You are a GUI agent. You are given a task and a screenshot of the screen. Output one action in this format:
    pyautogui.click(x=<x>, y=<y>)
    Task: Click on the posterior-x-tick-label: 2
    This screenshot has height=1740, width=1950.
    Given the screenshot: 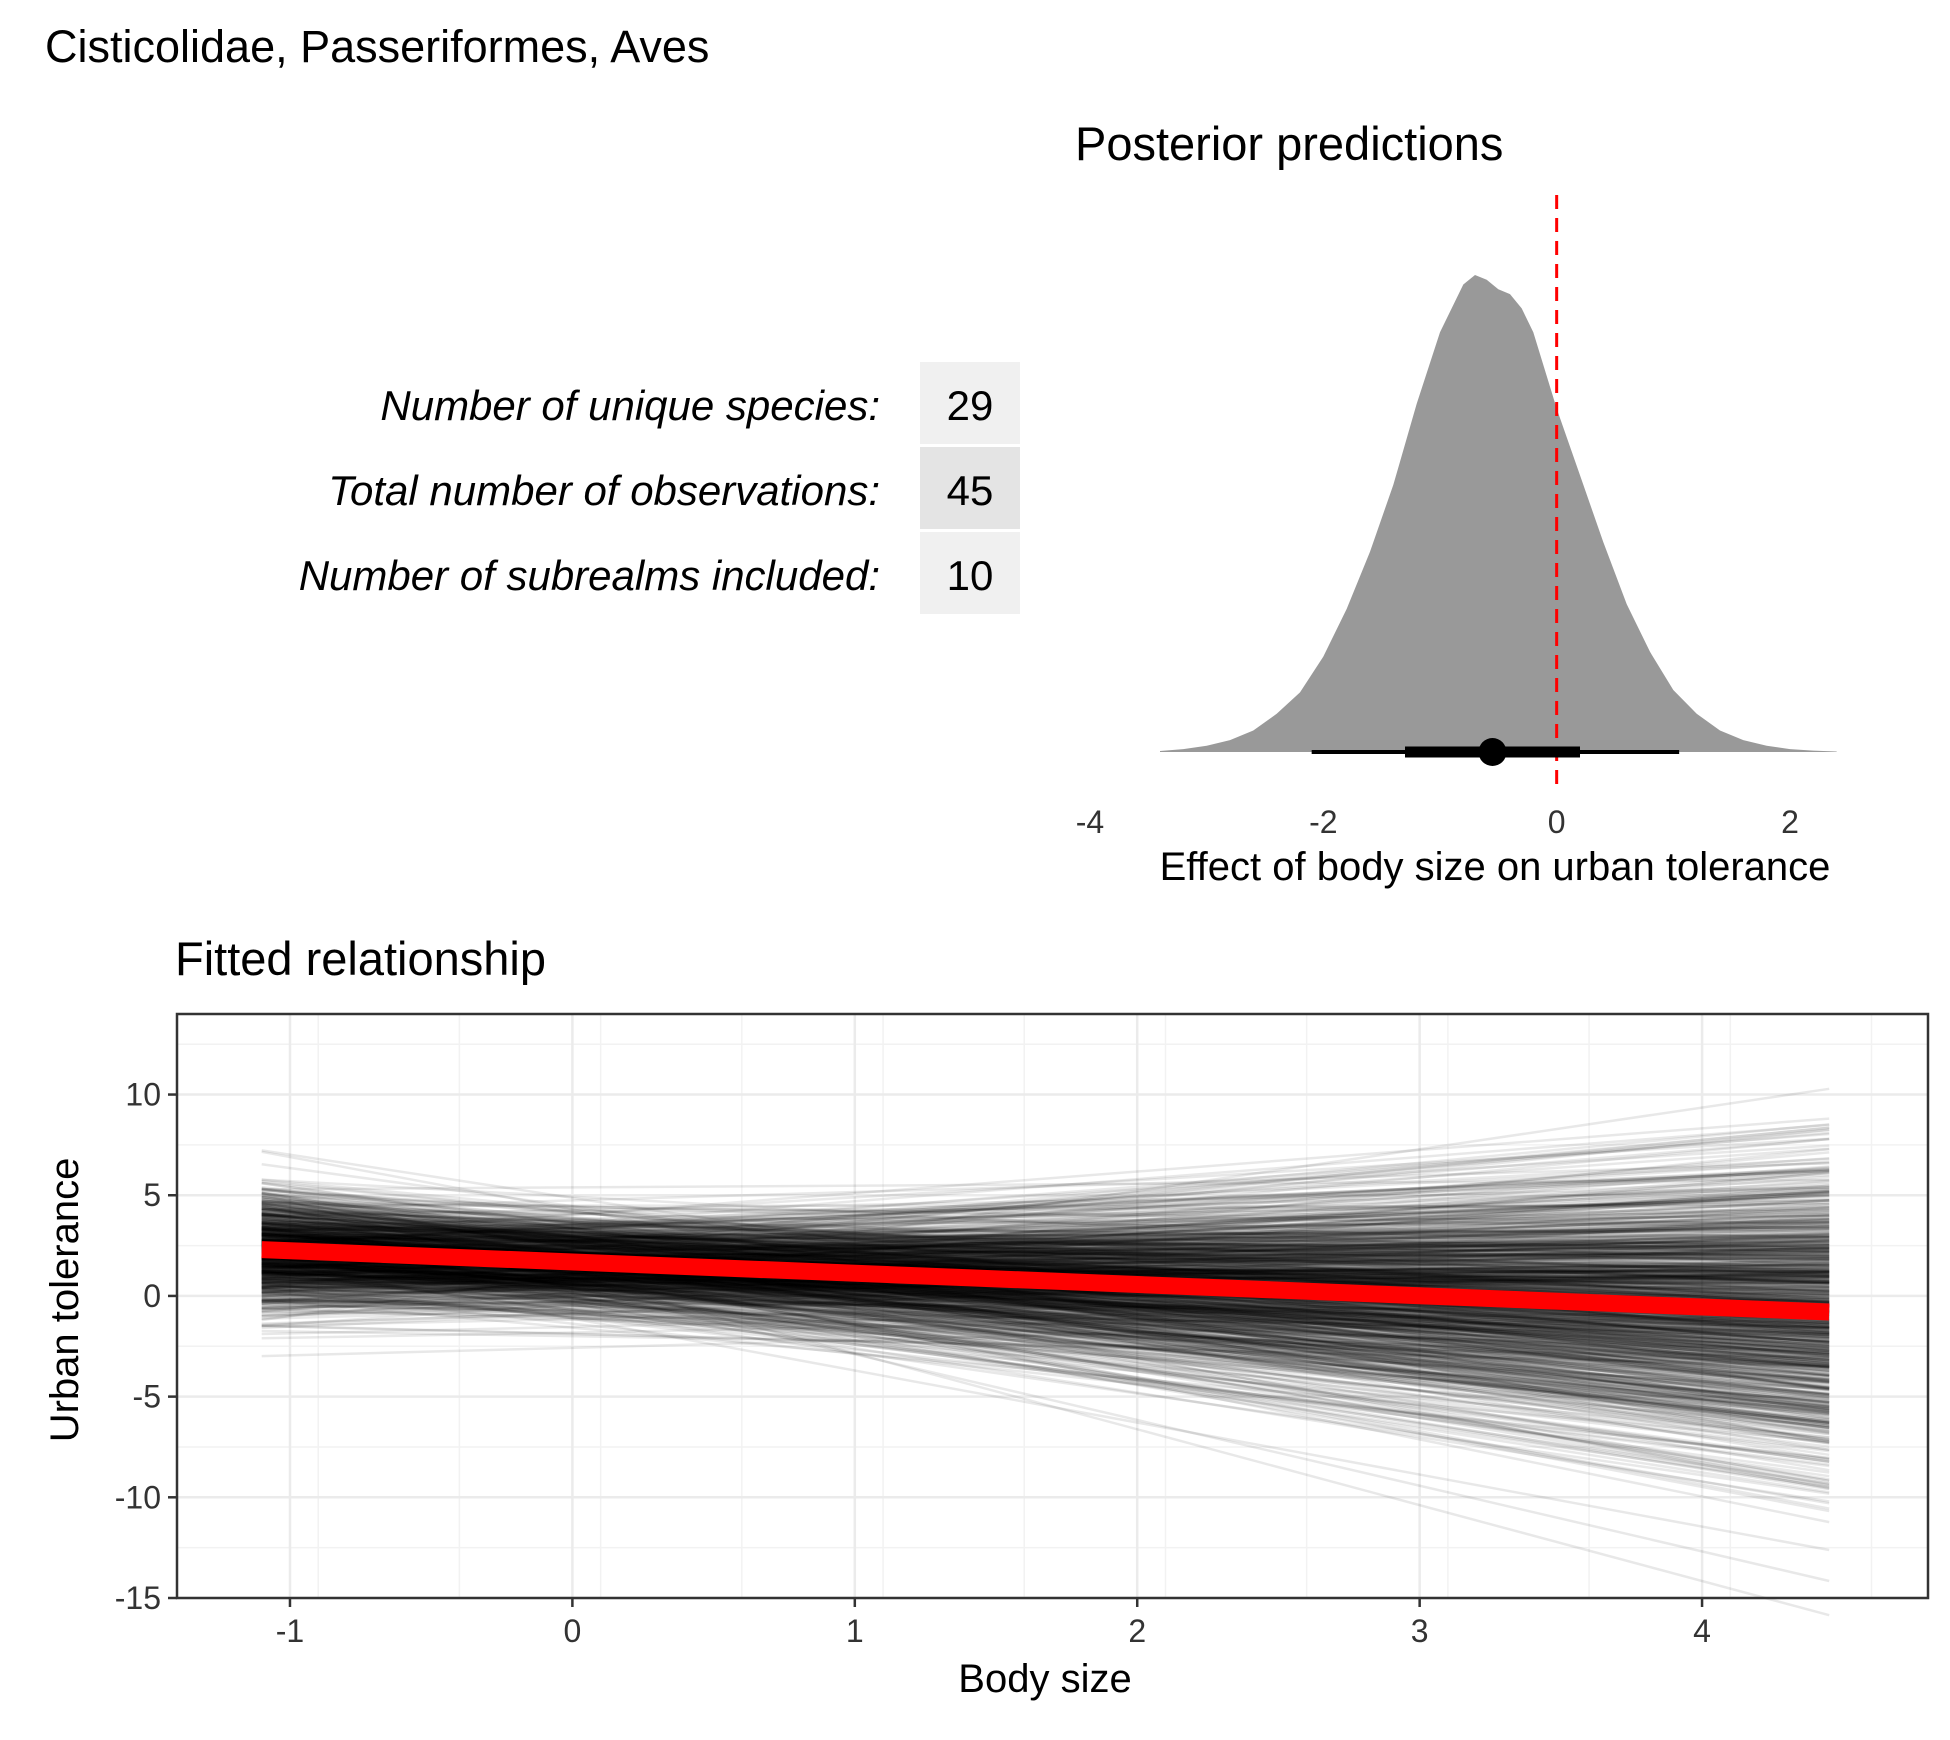 What is the action you would take?
    pyautogui.click(x=1790, y=822)
    